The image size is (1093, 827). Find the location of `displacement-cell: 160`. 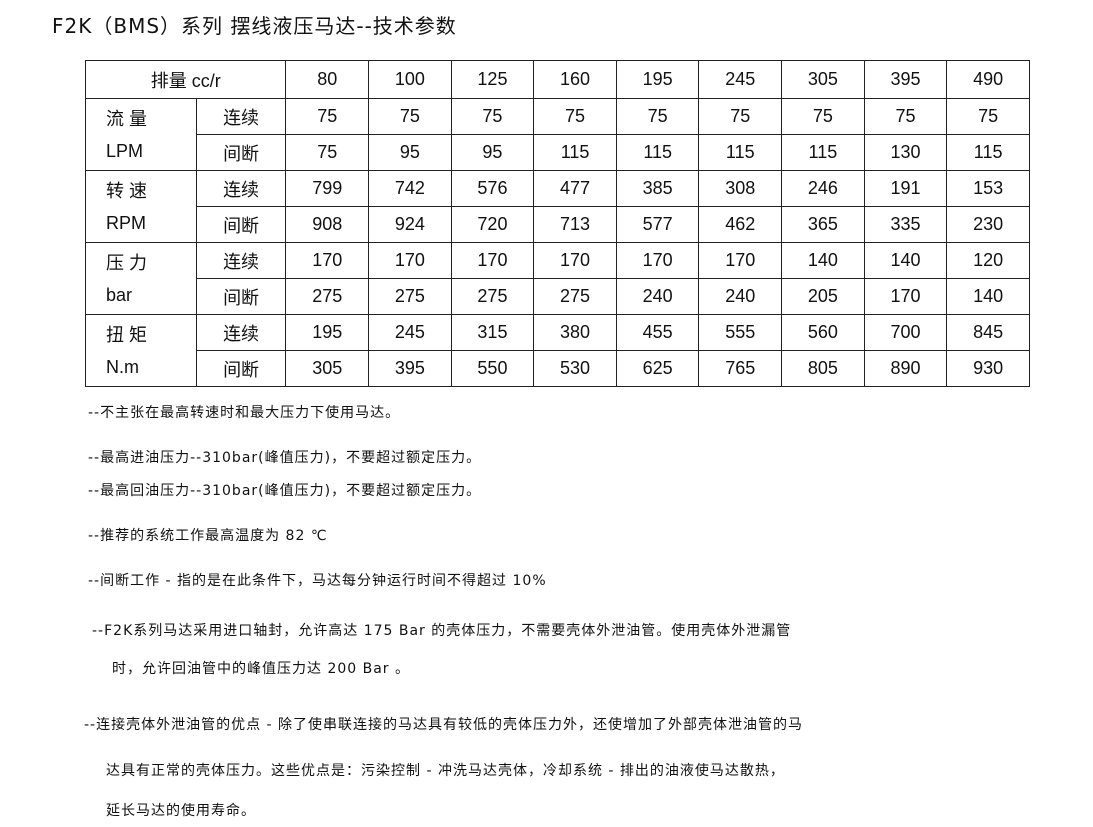

displacement-cell: 160 is located at coordinates (575, 79).